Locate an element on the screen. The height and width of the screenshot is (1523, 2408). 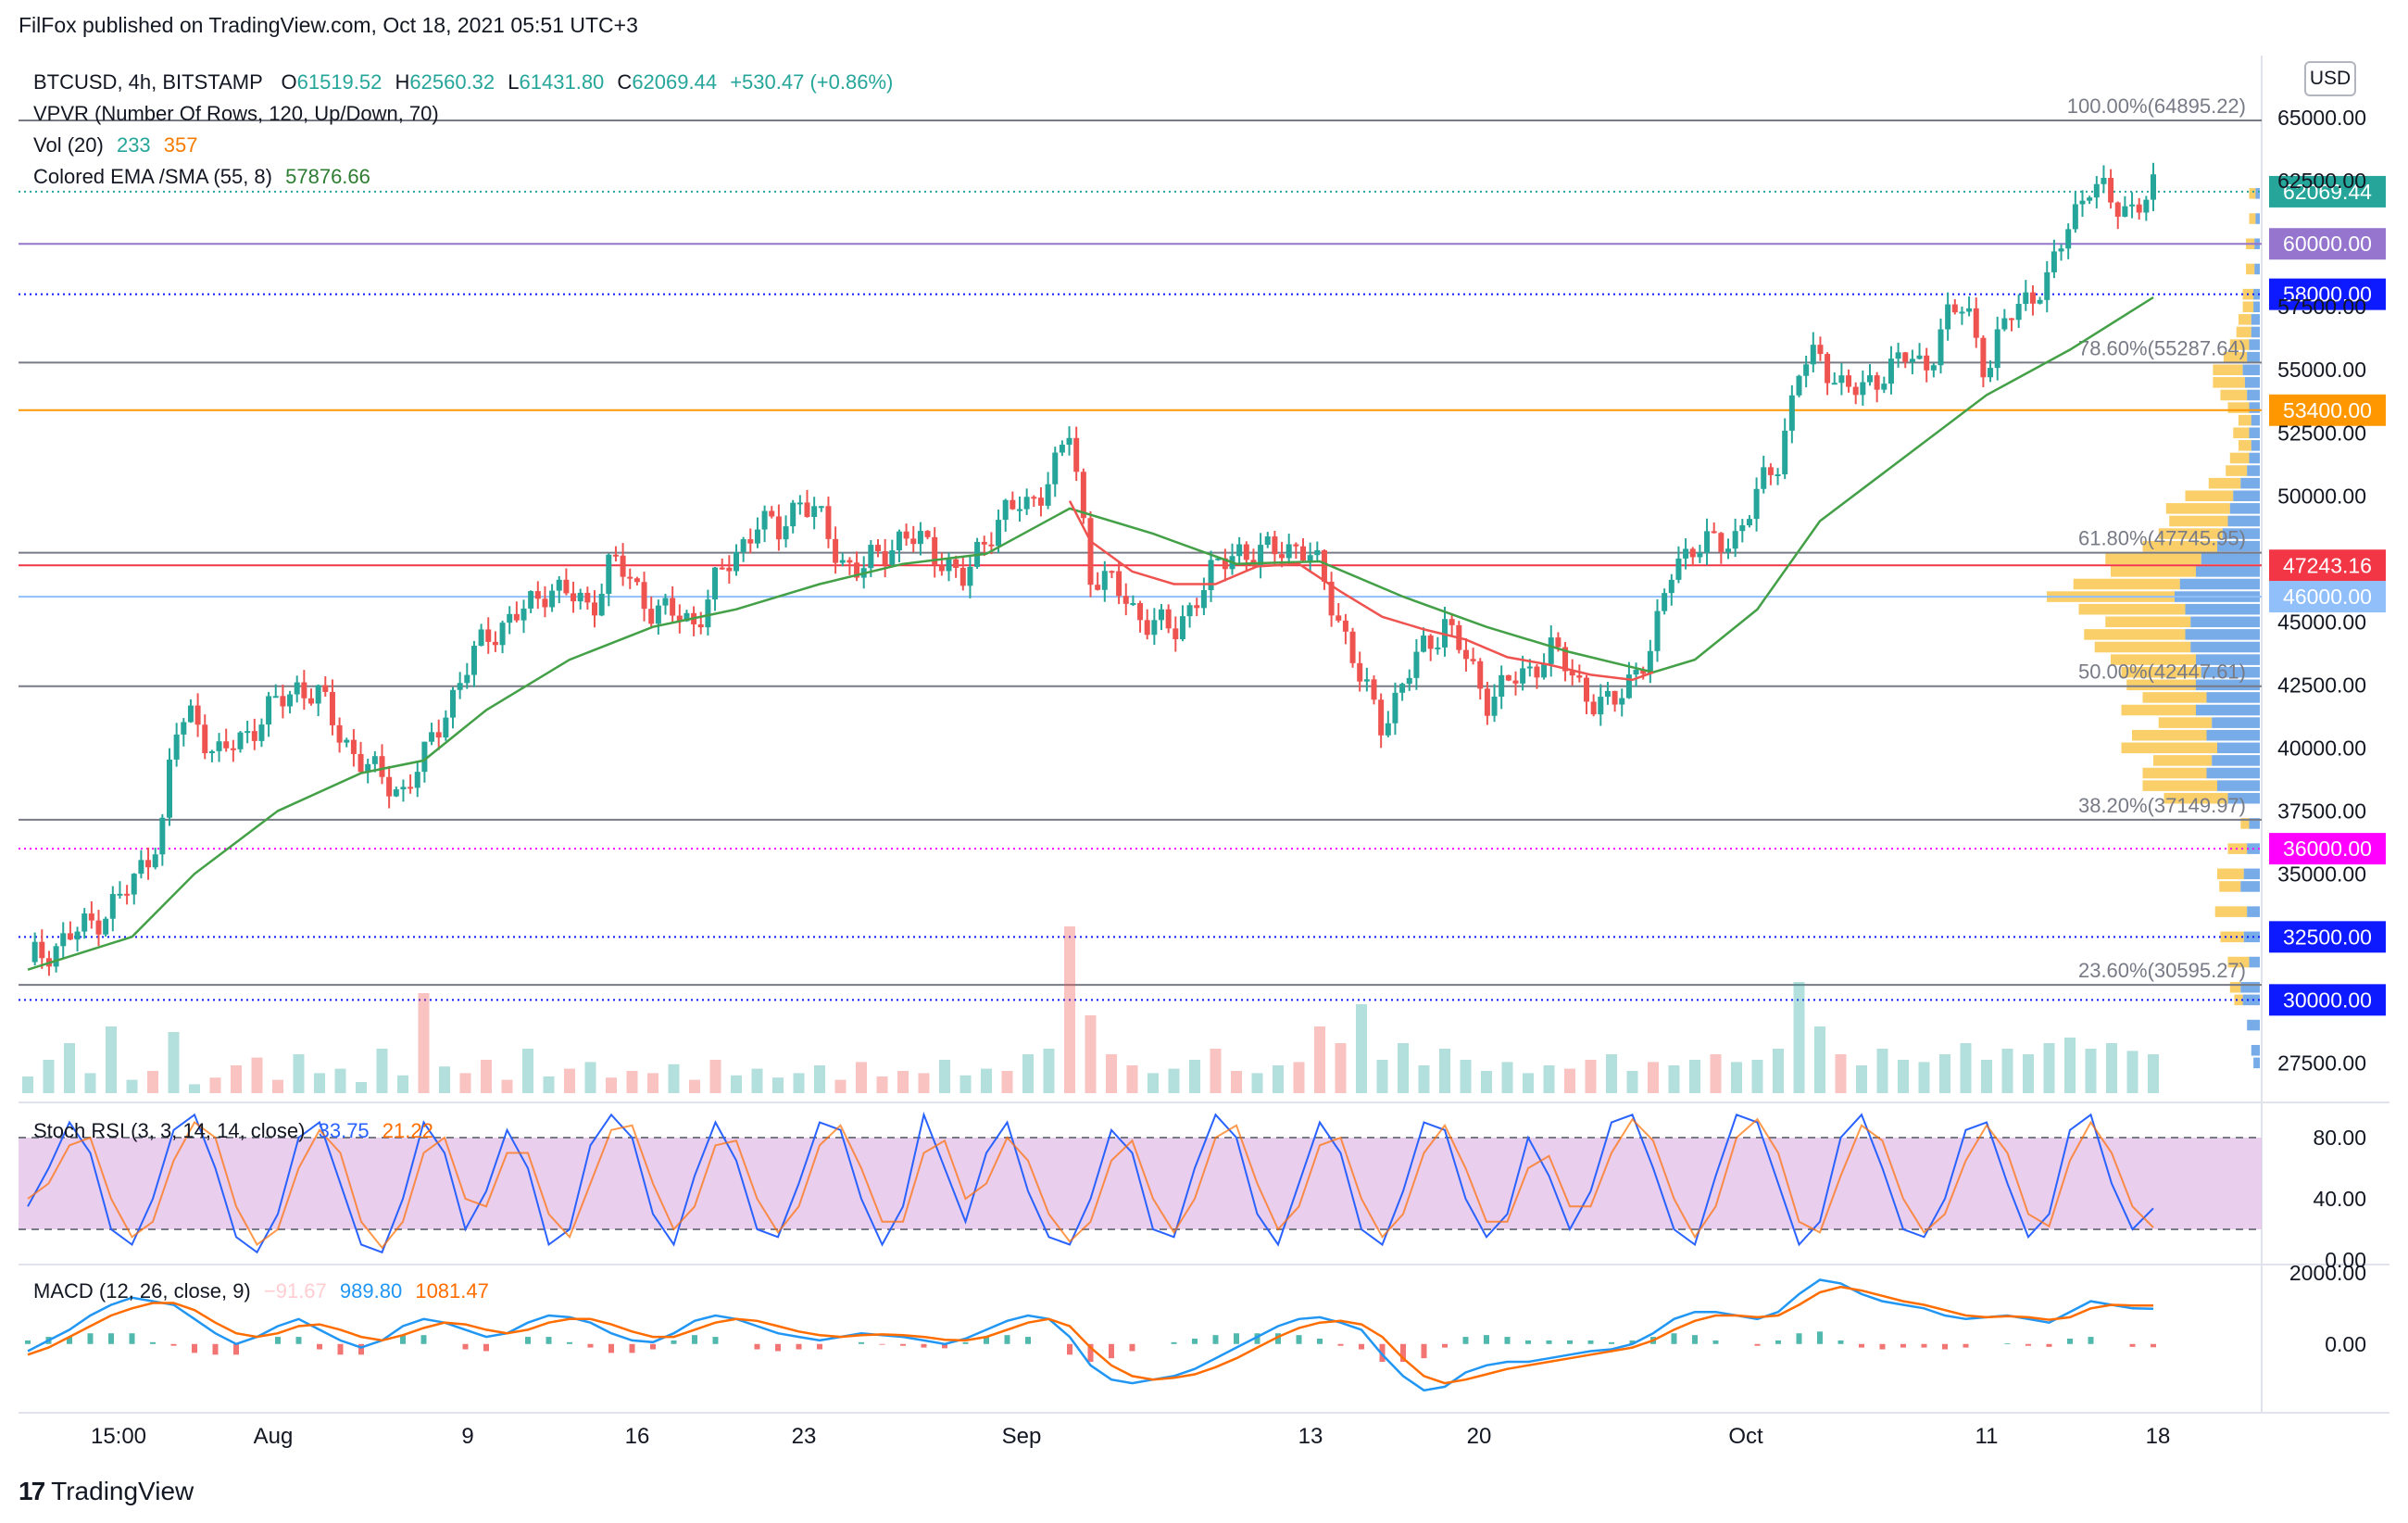
vpvr-label: VPVR (Number Of Rows, 120, Up/Down, 70) is located at coordinates (236, 113).